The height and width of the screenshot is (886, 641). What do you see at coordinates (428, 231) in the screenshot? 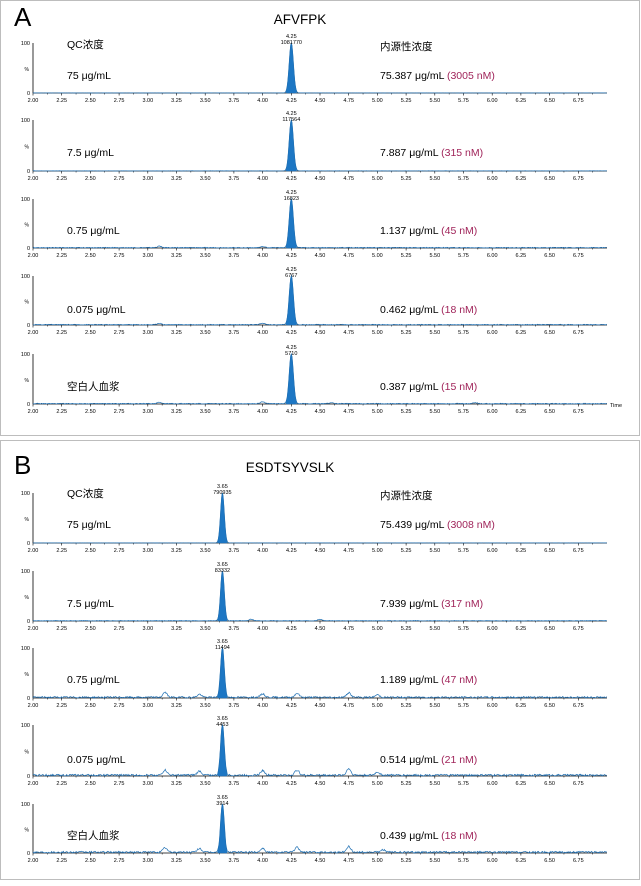
I see `endogenous-concentration-label: 1.137 μg/mL (45 nM)` at bounding box center [428, 231].